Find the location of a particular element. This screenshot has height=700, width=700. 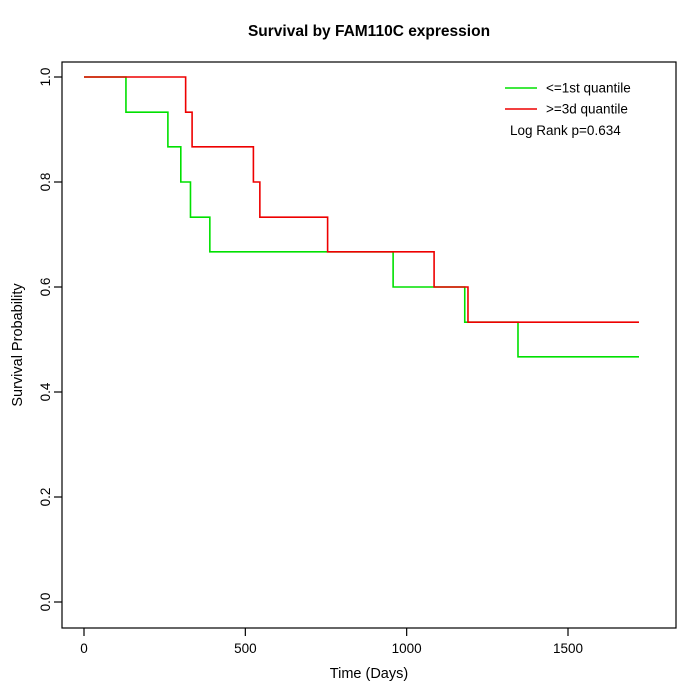

y-tick-label: 0.4 is located at coordinates (45, 391).